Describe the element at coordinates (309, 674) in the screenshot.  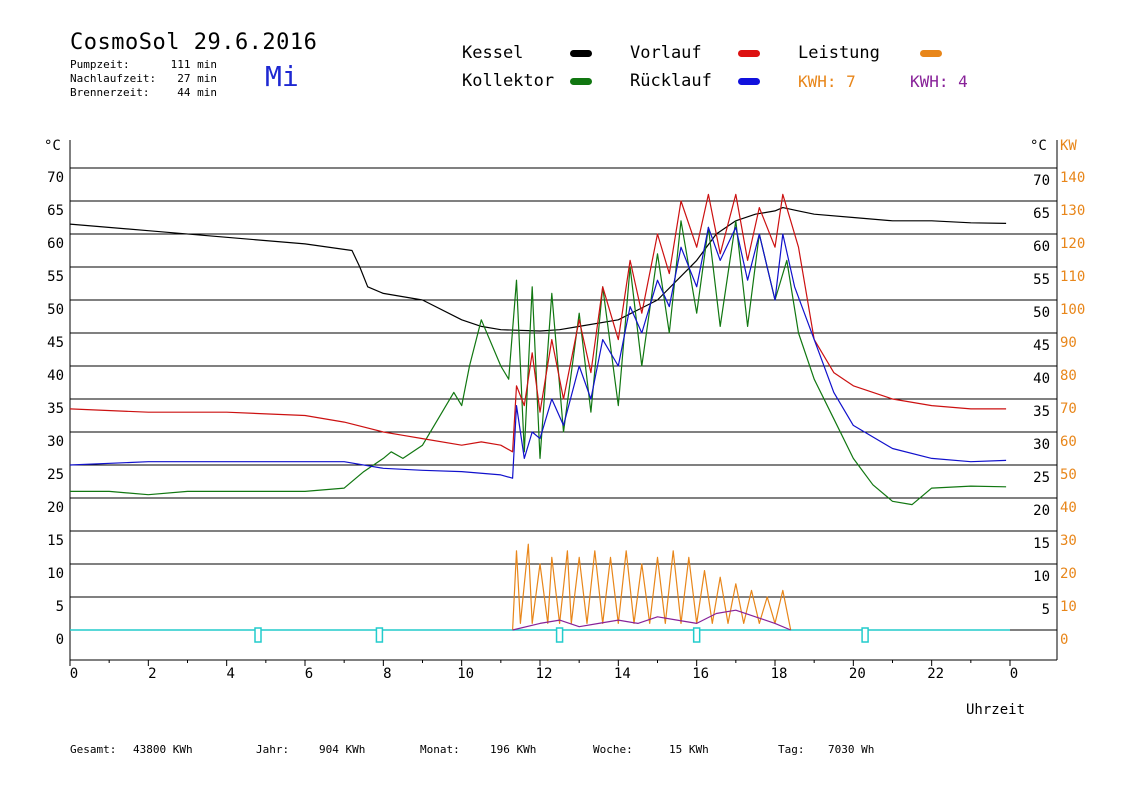
I see `x-tick-3: 6` at that location.